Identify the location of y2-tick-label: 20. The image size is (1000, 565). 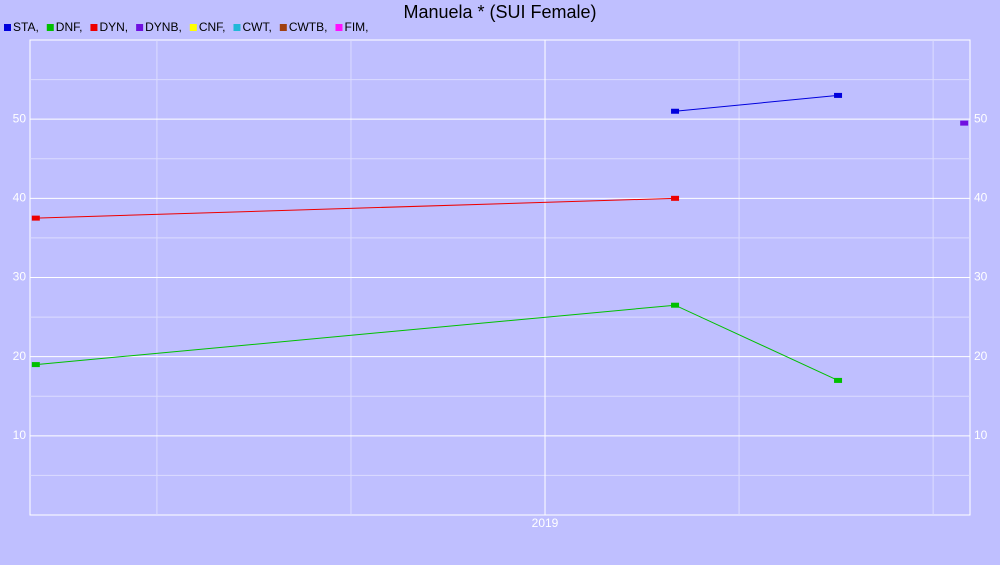
(981, 356).